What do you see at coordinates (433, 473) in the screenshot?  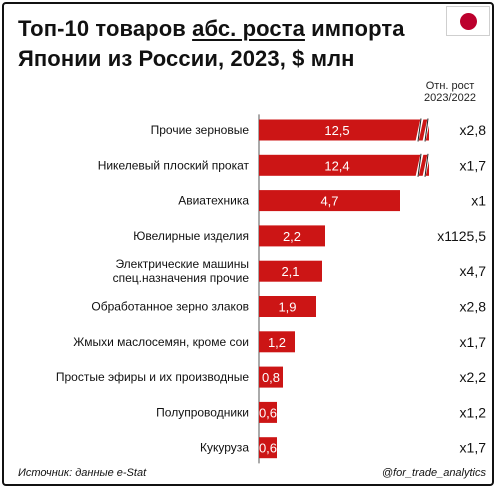 I see `author-handle: @for_trade_analytics` at bounding box center [433, 473].